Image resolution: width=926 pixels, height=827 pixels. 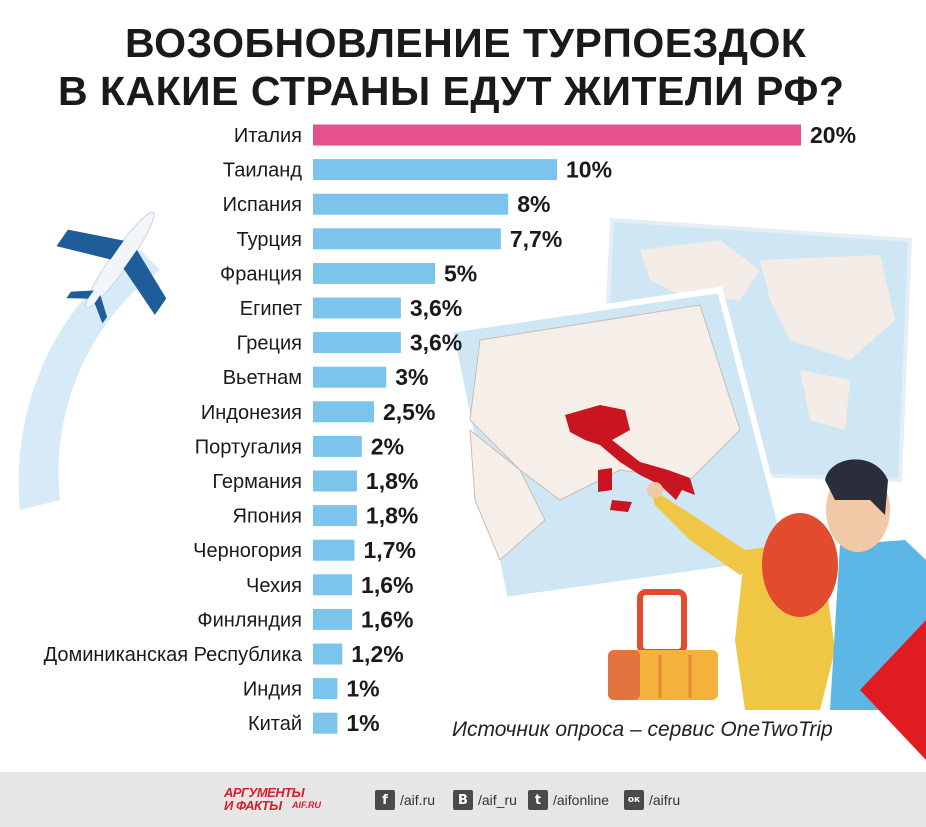 I want to click on value-label: 2%, so click(x=387, y=446).